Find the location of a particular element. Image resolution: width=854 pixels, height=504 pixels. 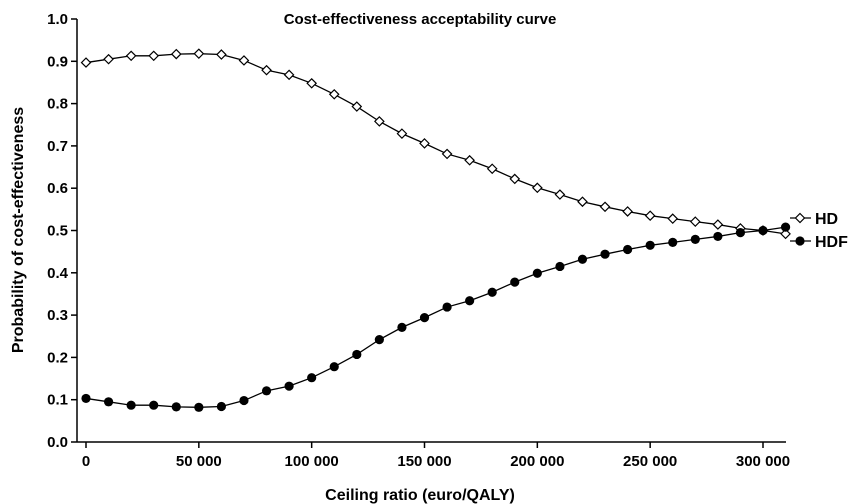

y-tick-label: 0.4 is located at coordinates (58, 273).